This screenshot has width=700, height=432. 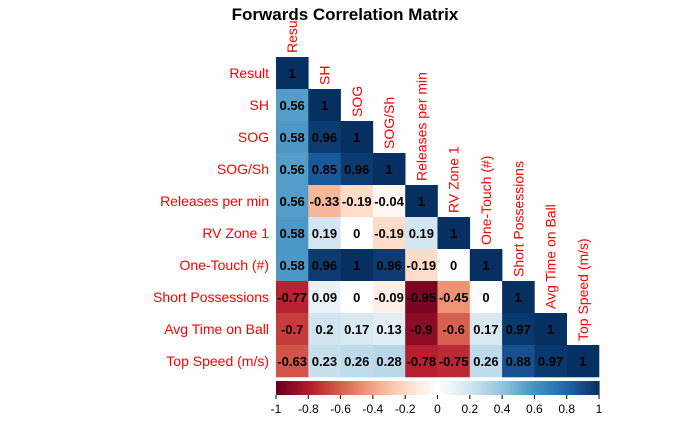 What do you see at coordinates (292, 297) in the screenshot?
I see `cell-value-label: -0.77` at bounding box center [292, 297].